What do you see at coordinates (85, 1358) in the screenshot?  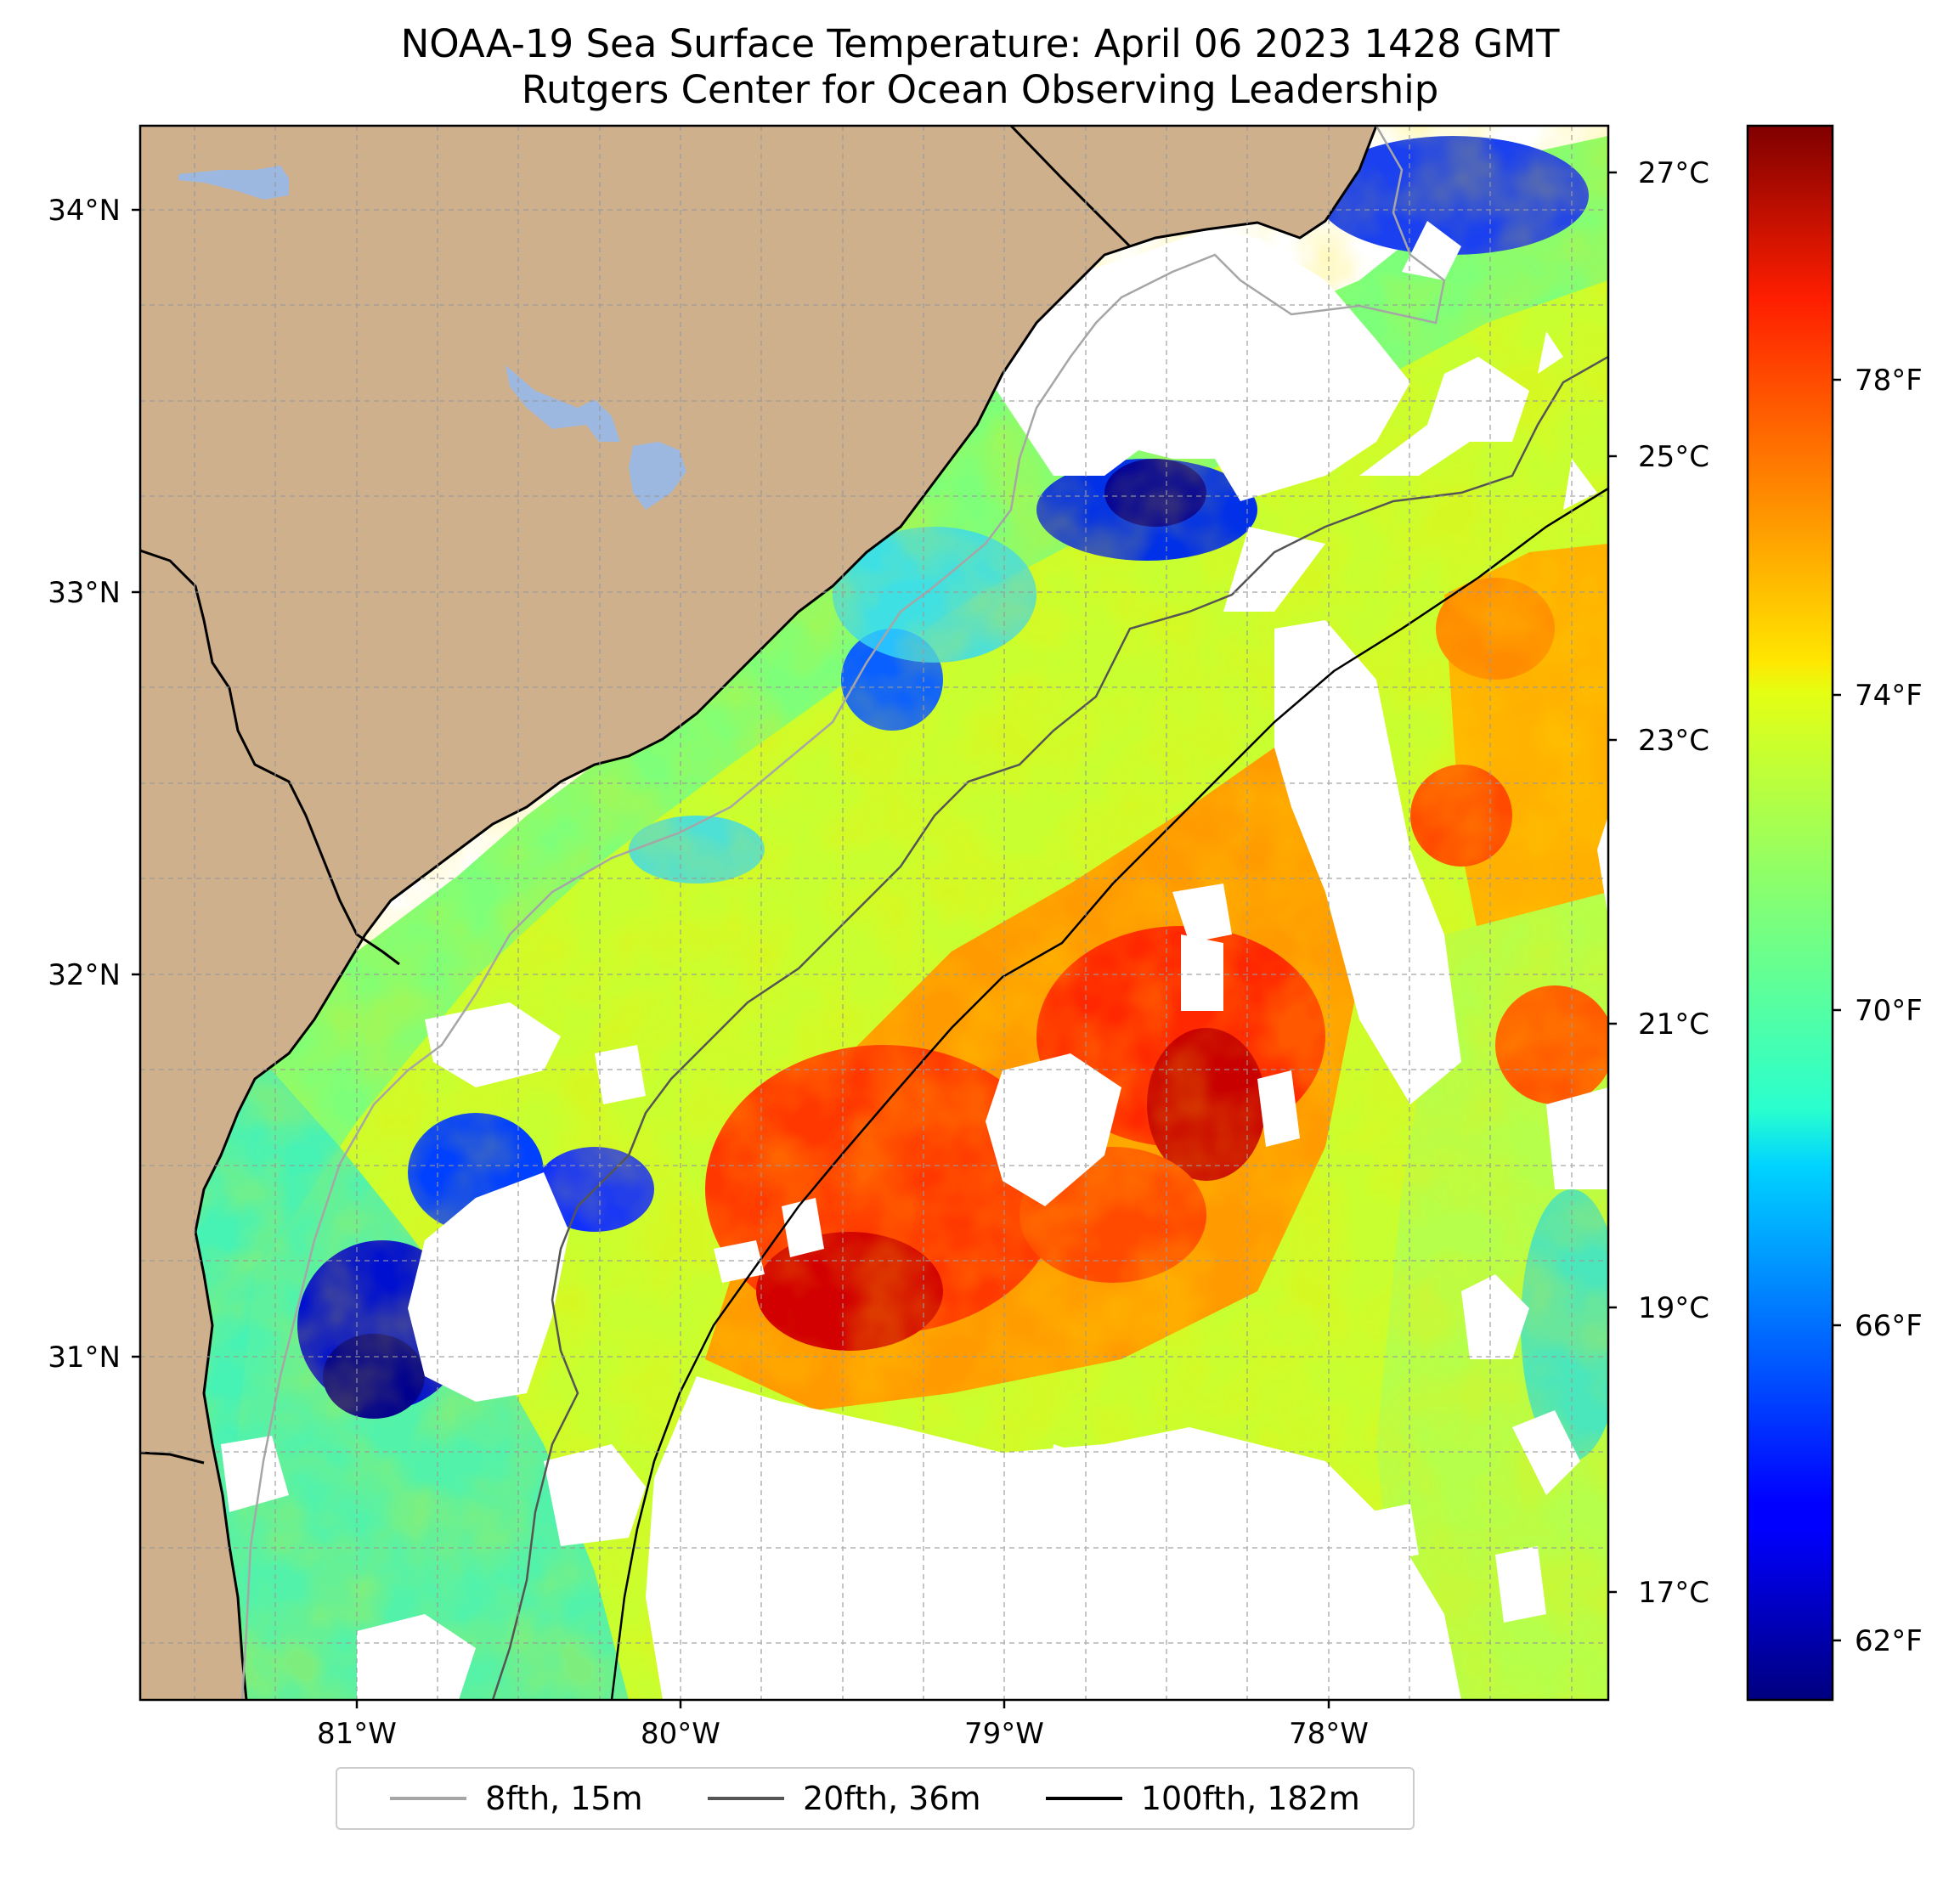 I see `lat-label-31: 31°N` at bounding box center [85, 1358].